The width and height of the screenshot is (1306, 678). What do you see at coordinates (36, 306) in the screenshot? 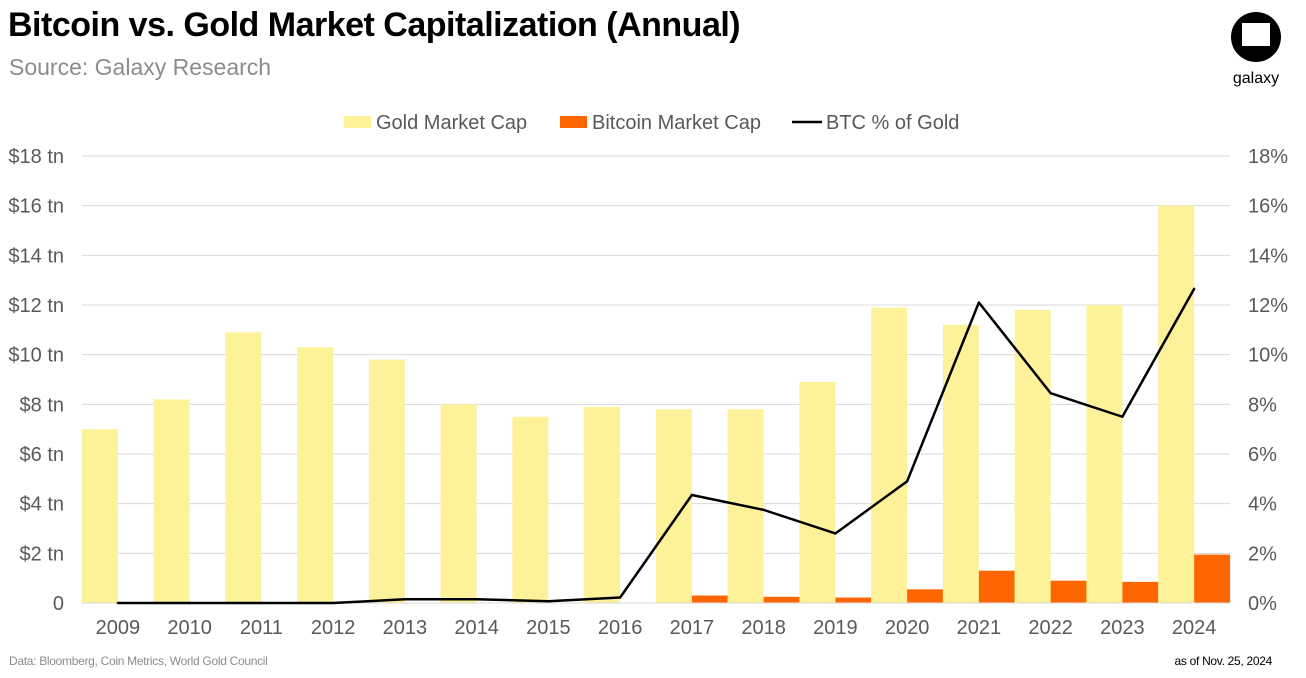
I see `left-tick-label: $12 tn` at bounding box center [36, 306].